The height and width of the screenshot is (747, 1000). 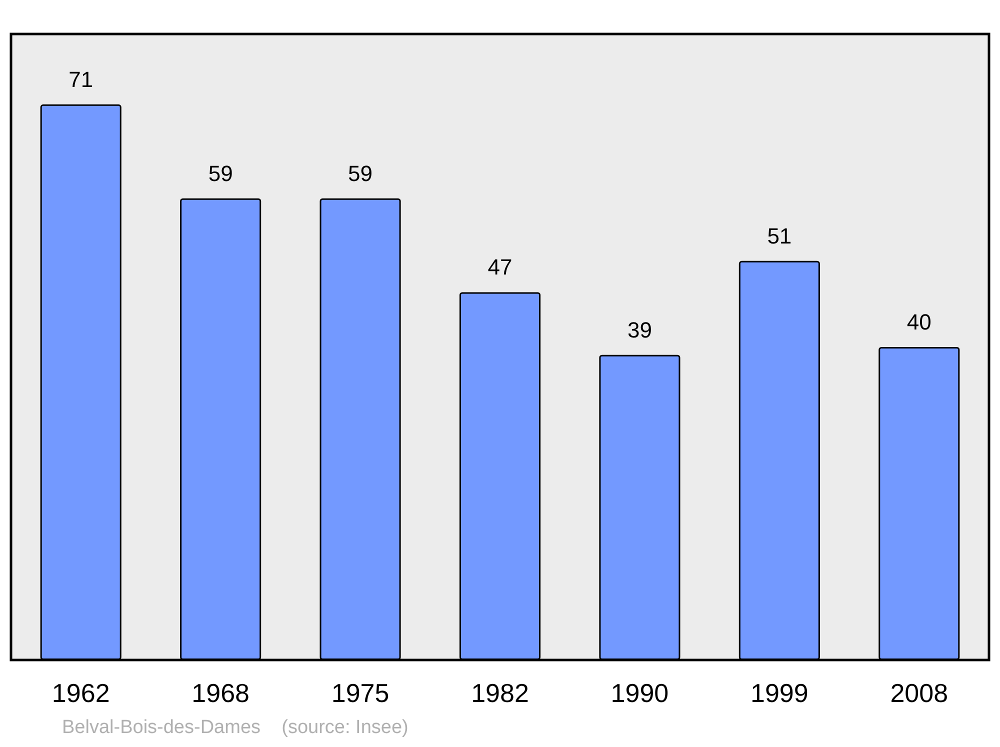 I want to click on text: Belval-Bois-des-Dames (source: Insee), so click(x=235, y=727).